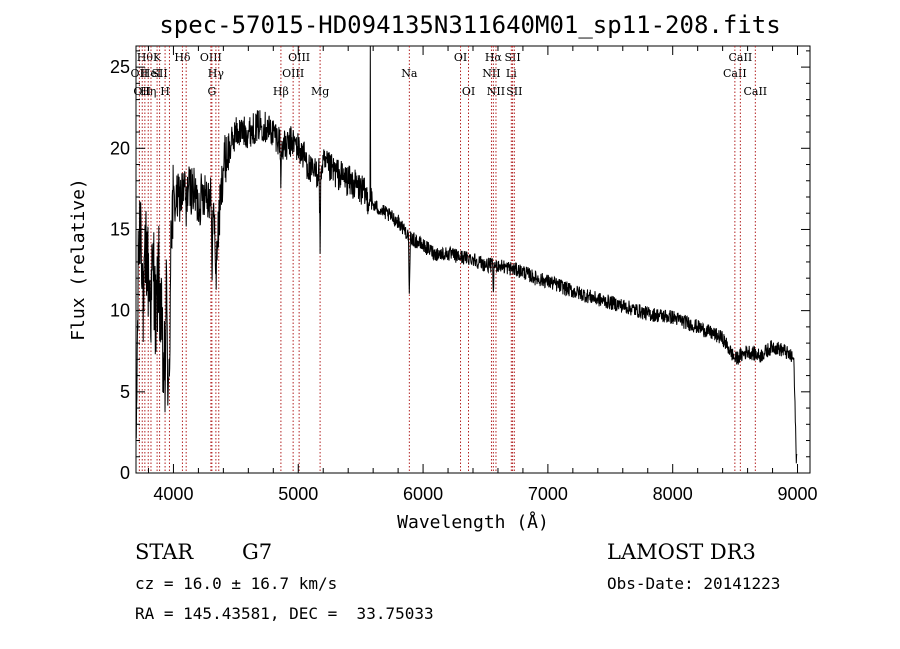 This screenshot has height=649, width=900. Describe the element at coordinates (120, 311) in the screenshot. I see `y-tick-label: 10` at that location.